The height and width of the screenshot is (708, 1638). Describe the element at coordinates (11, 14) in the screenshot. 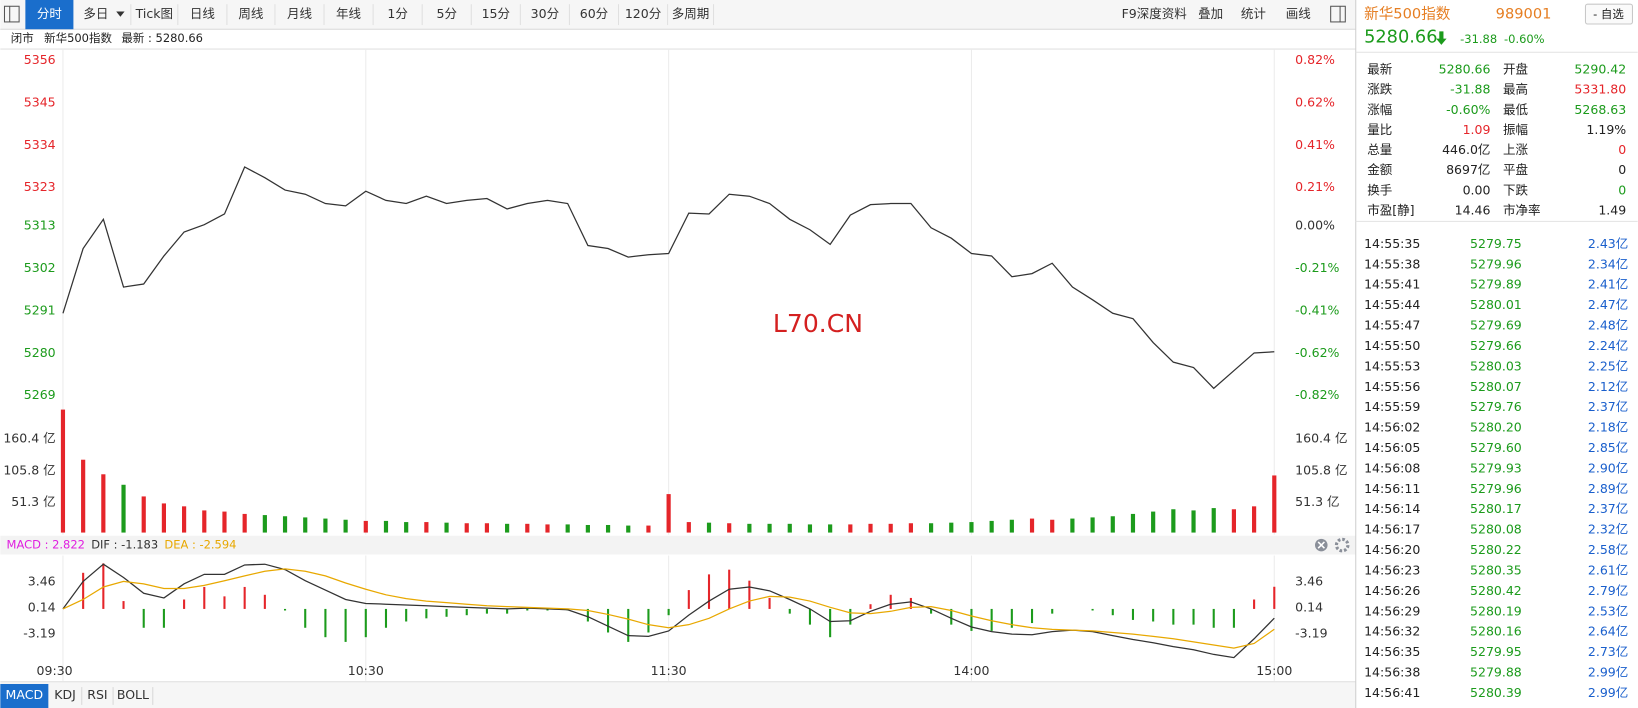

I see `sidebar-toggle-icon` at that location.